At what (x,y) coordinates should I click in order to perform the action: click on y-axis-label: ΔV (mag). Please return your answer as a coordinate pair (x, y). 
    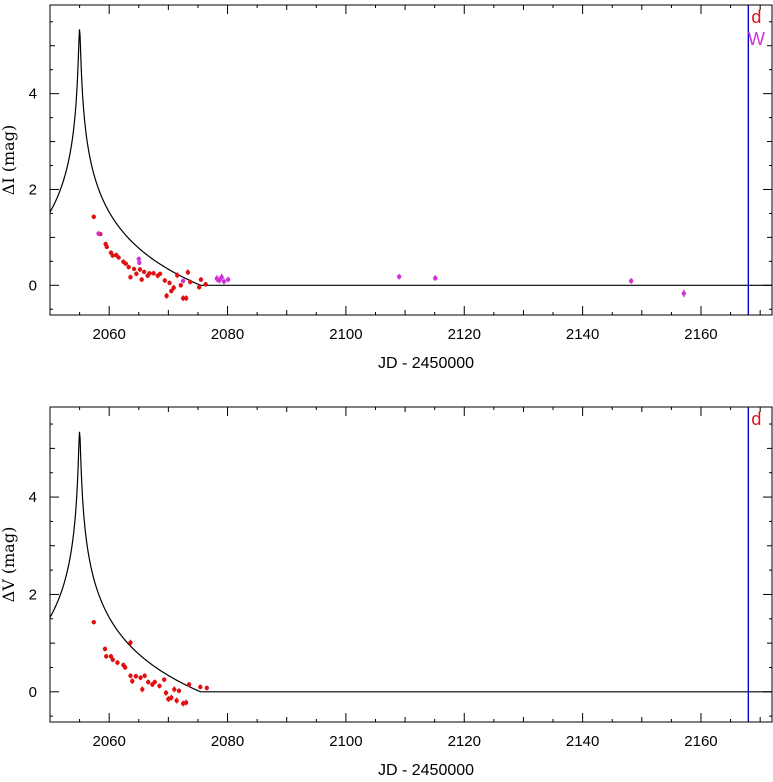
    Looking at the image, I should click on (9, 565).